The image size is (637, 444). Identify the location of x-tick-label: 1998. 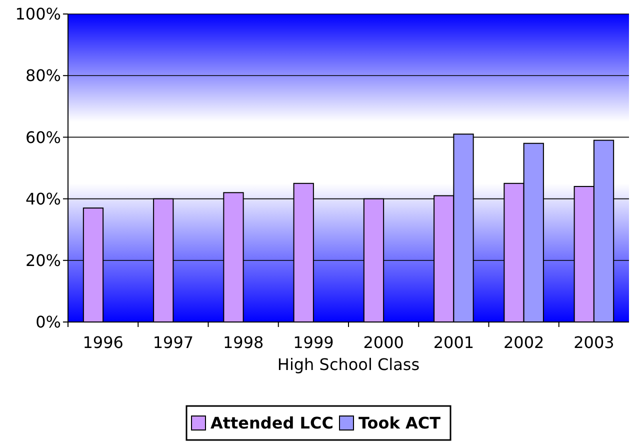
(243, 342).